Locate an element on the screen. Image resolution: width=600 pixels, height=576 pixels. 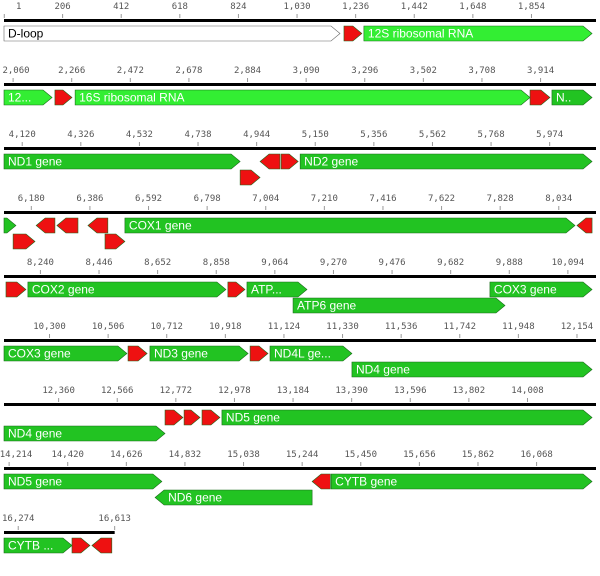
tick-label: 3,708 is located at coordinates (481, 71).